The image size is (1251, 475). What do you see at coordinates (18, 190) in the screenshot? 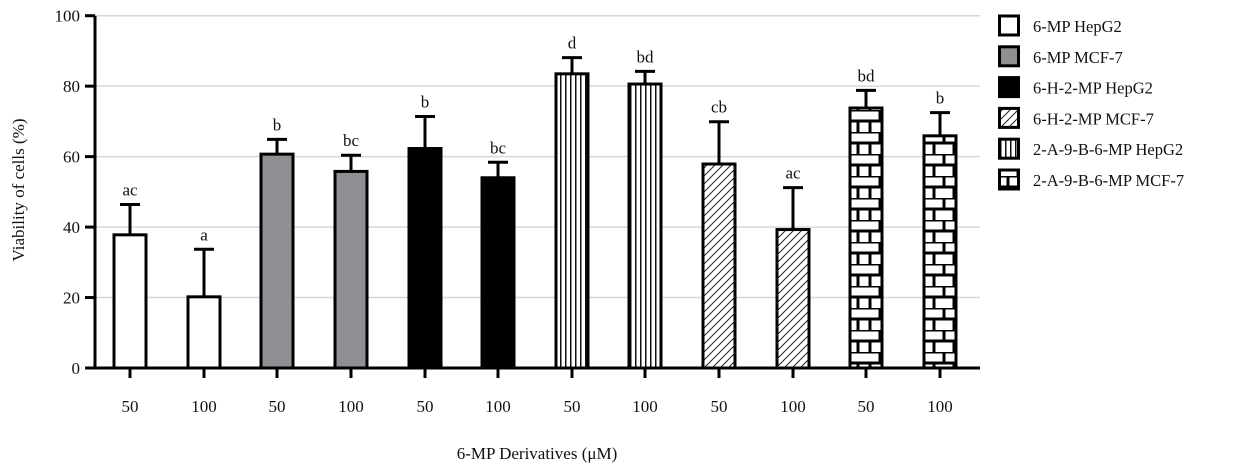
I see `y-axis-title: Viability of cells (%)` at bounding box center [18, 190].